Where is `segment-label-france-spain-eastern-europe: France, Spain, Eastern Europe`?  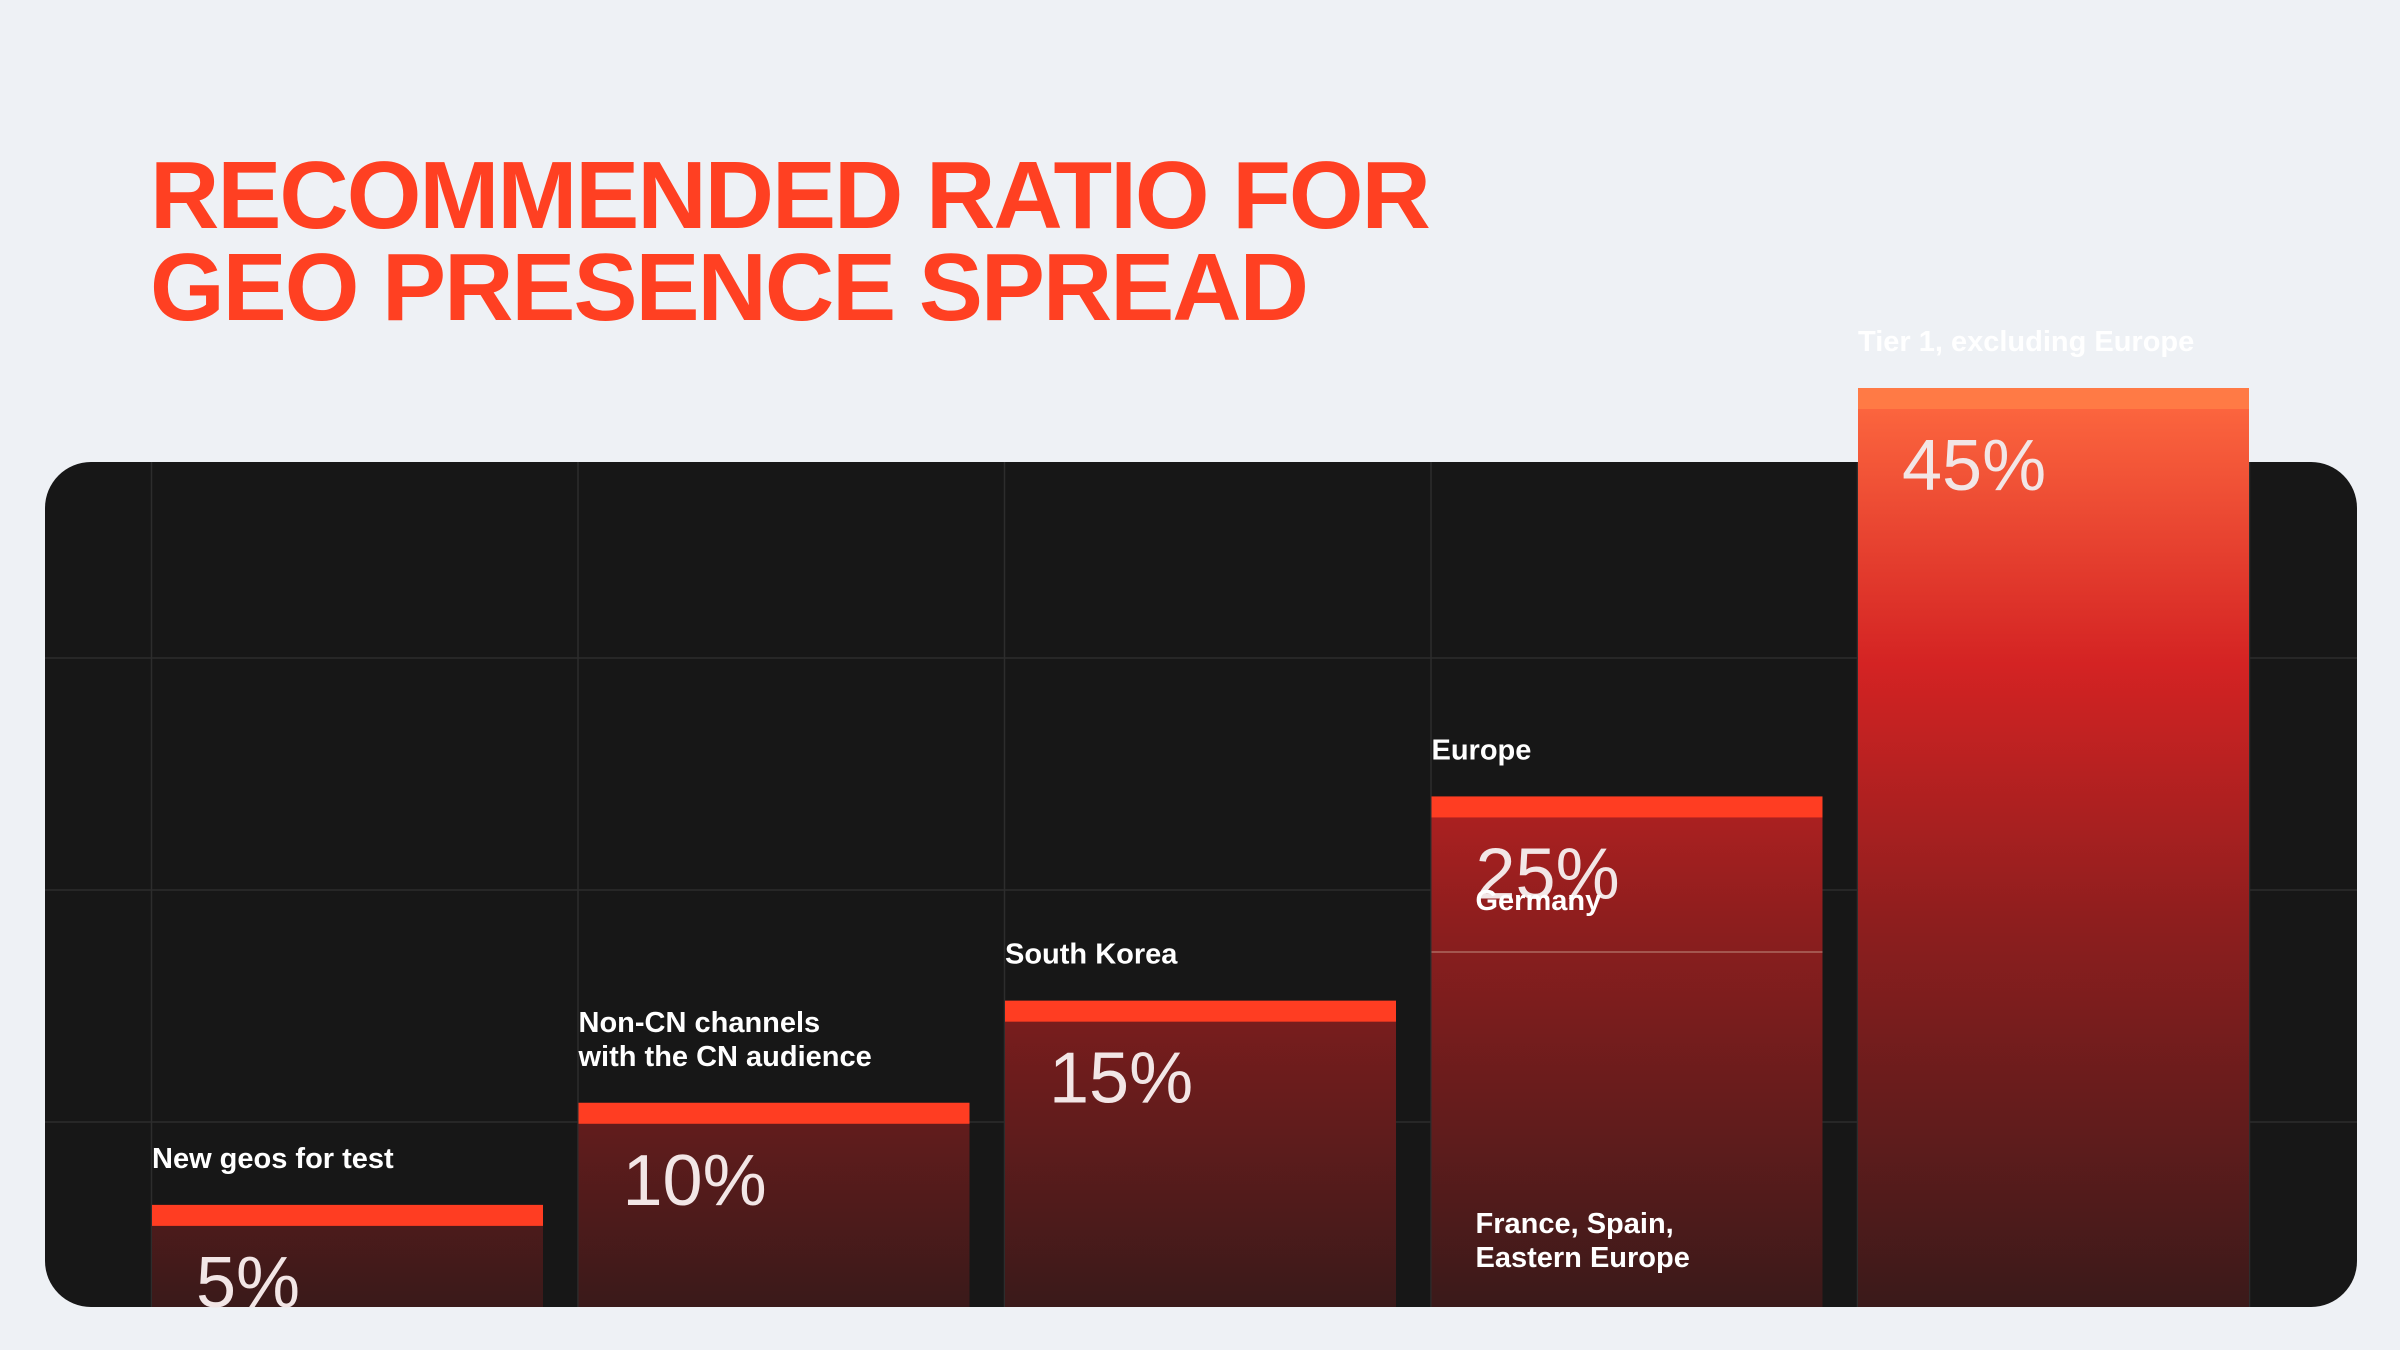 segment-label-france-spain-eastern-europe: France, Spain, Eastern Europe is located at coordinates (1583, 1241).